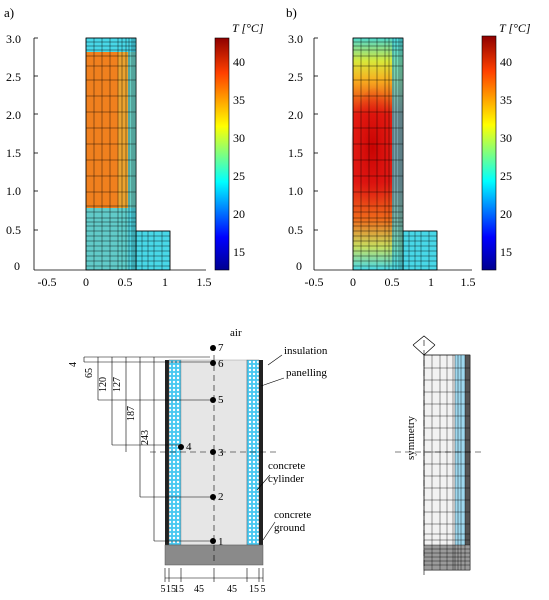 The height and width of the screenshot is (600, 549). I want to click on insulation-right, so click(253, 452).